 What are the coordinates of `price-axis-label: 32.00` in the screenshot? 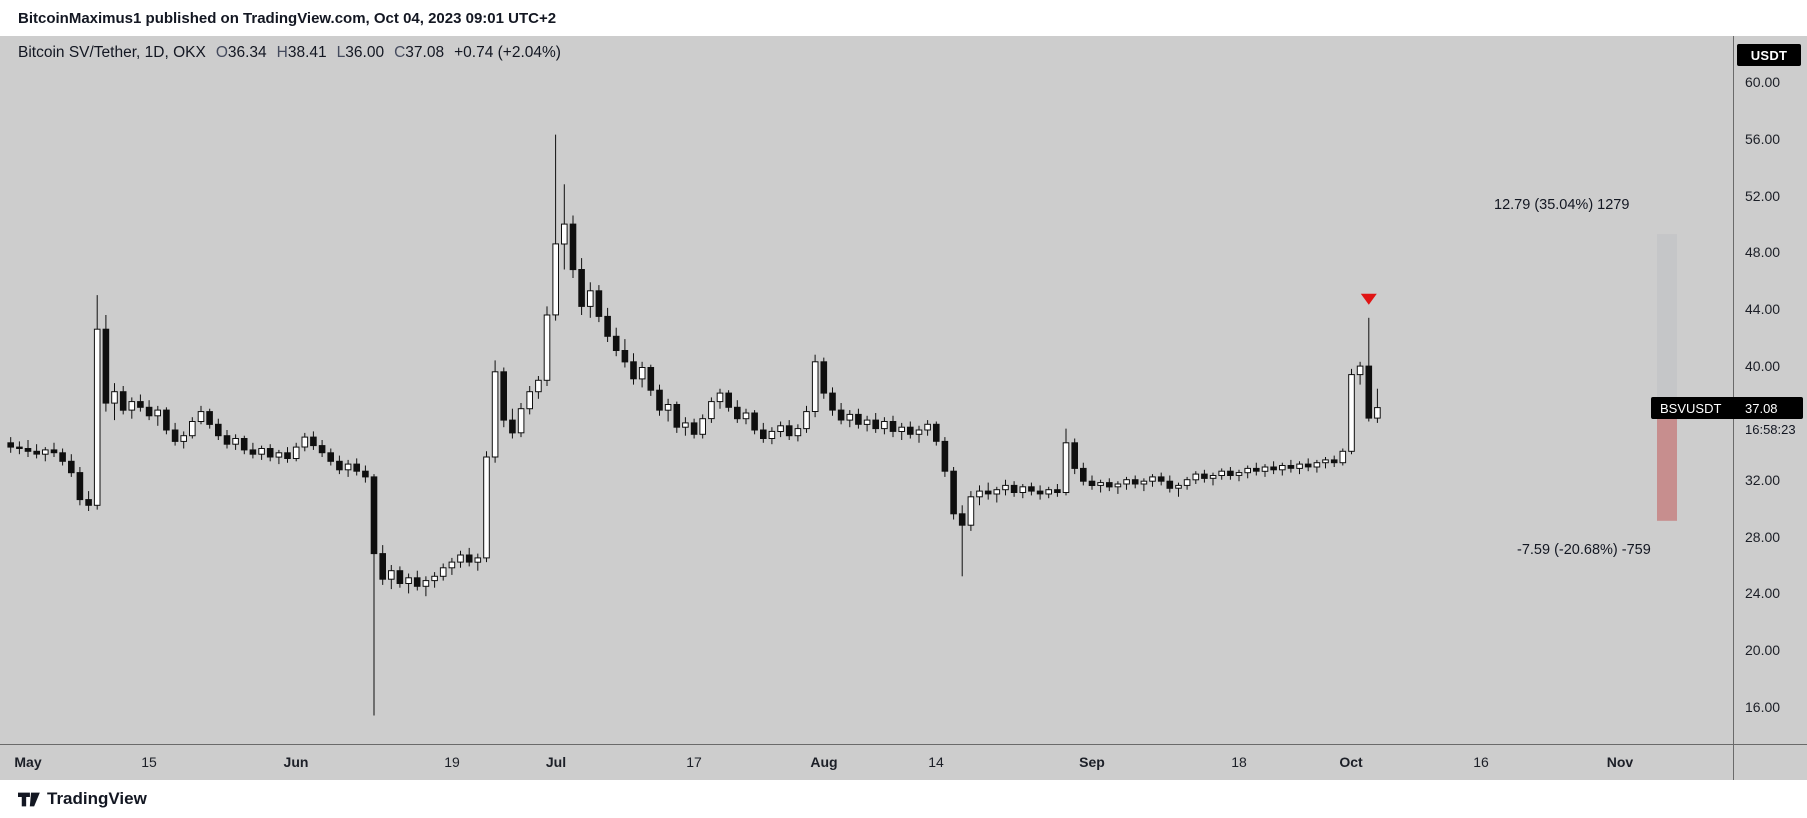 It's located at (1763, 480).